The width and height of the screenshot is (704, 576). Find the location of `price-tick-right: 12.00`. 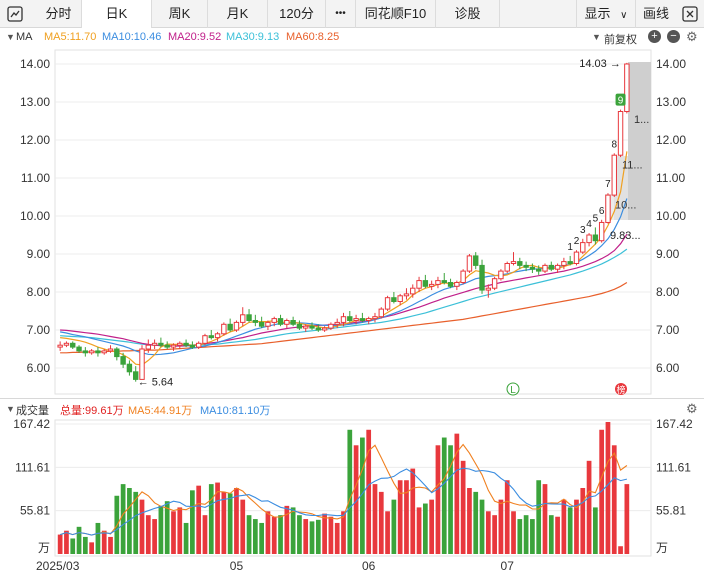

price-tick-right: 12.00 is located at coordinates (671, 140).